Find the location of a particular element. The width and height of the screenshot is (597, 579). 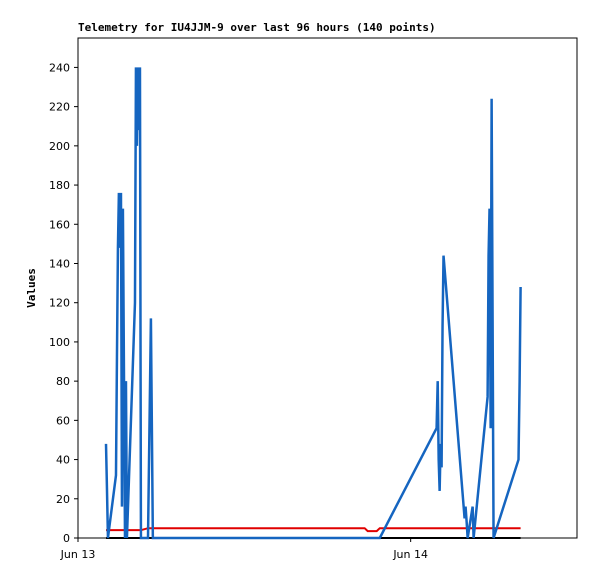

y-tick-label: 40 is located at coordinates (63, 460).